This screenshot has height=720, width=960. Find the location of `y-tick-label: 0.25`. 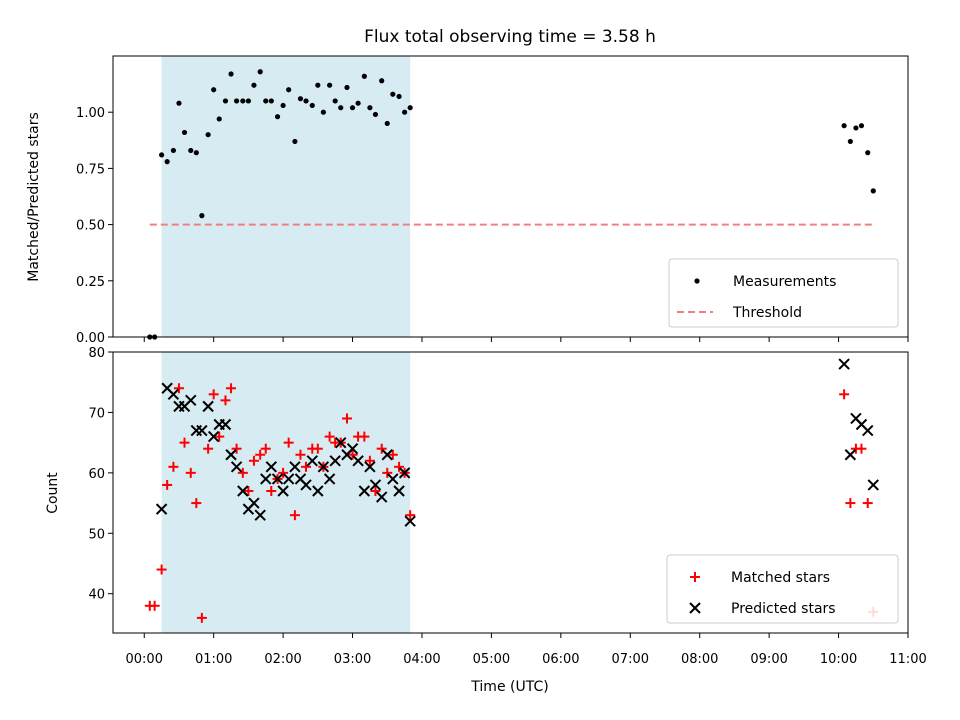

y-tick-label: 0.25 is located at coordinates (90, 282).